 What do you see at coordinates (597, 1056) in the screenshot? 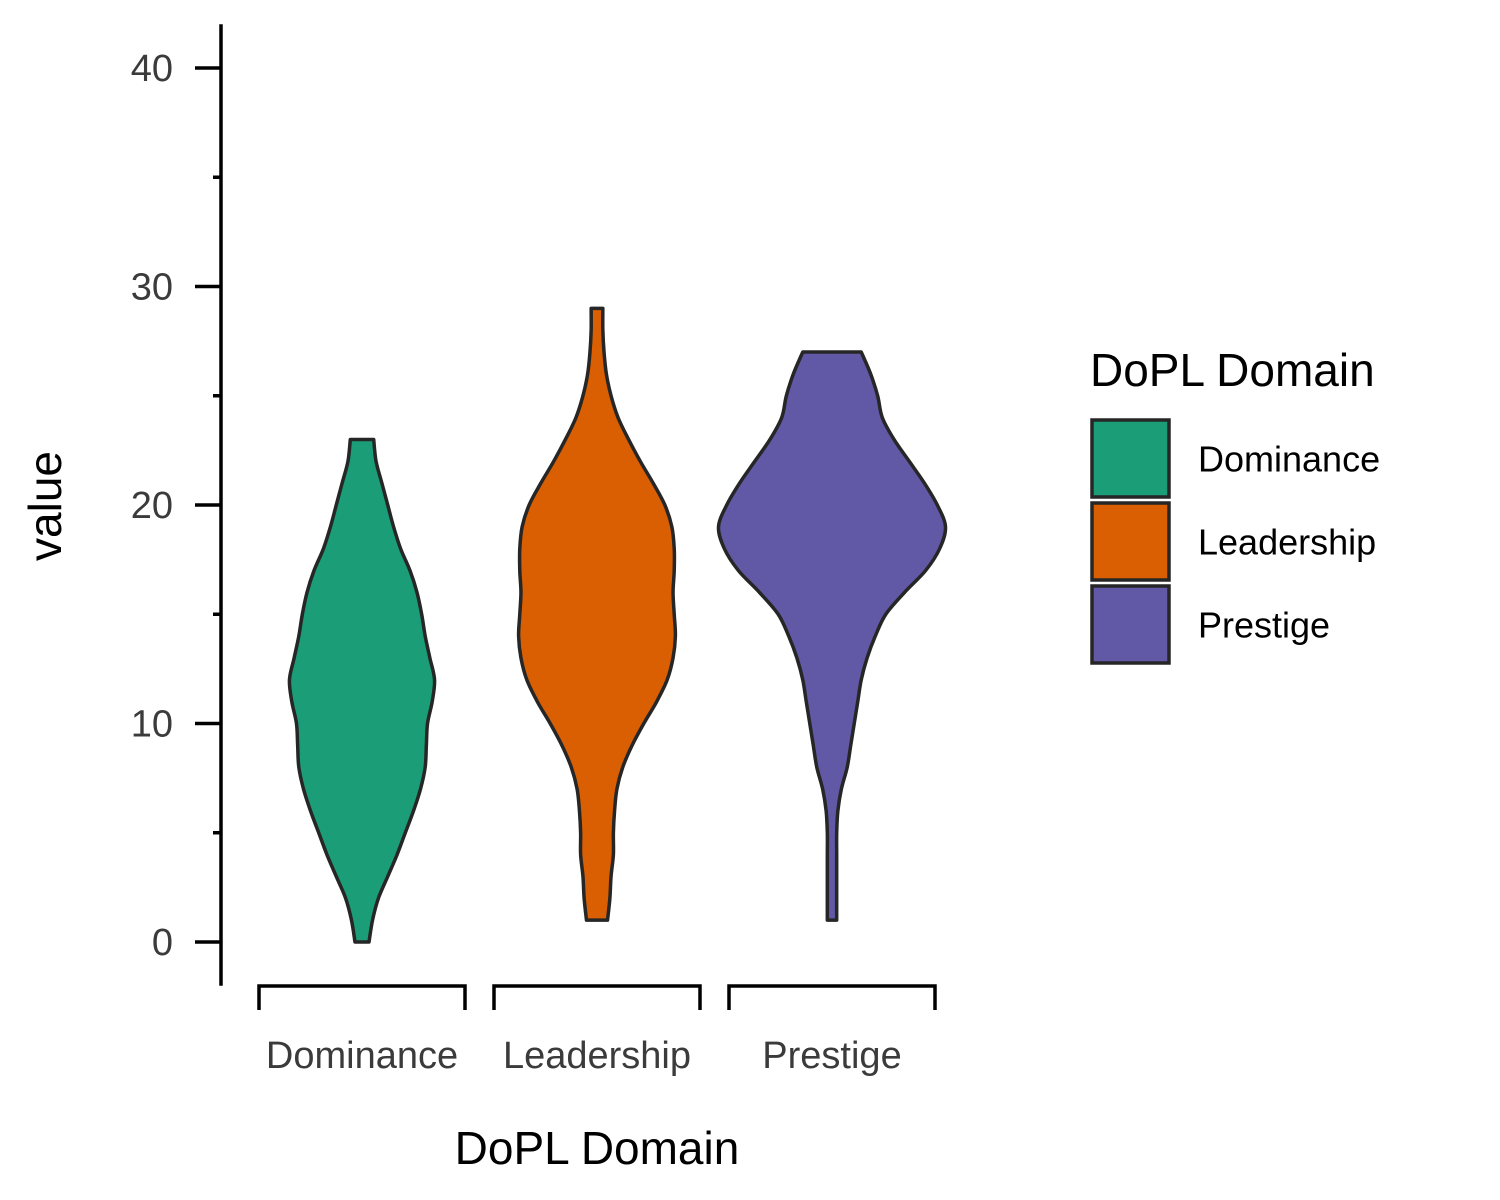
I see `x-tick-label: Leadership` at bounding box center [597, 1056].